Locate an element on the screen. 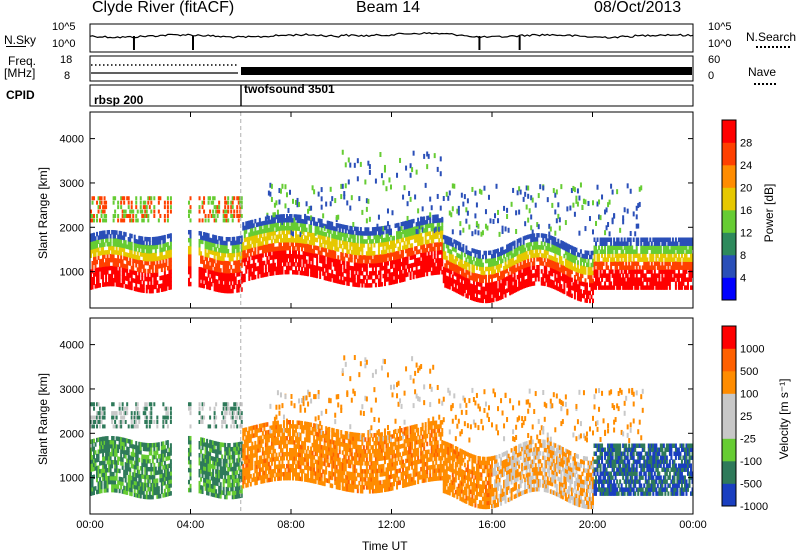 This screenshot has width=800, height=554. velocity-colorbar: 1000 500 100 25 -25 -100 -500 -1000 is located at coordinates (744, 419).